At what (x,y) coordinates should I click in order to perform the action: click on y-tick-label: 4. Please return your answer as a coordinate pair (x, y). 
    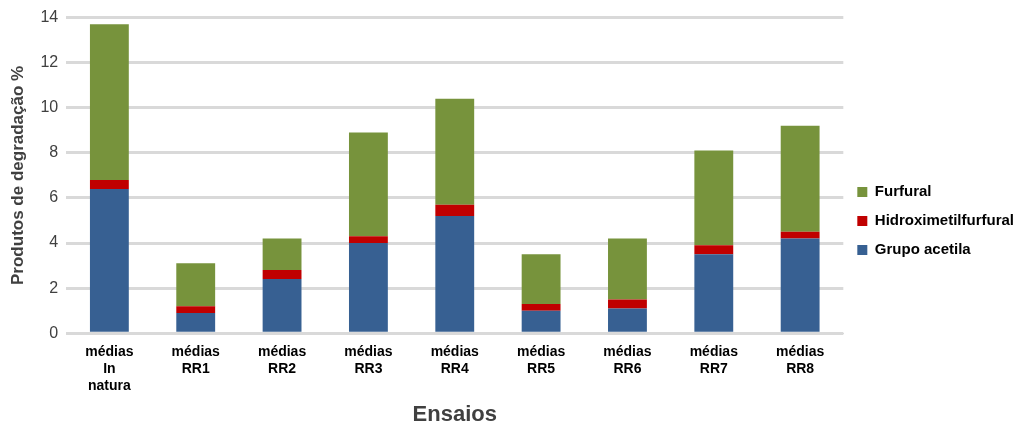
    Looking at the image, I should click on (54, 242).